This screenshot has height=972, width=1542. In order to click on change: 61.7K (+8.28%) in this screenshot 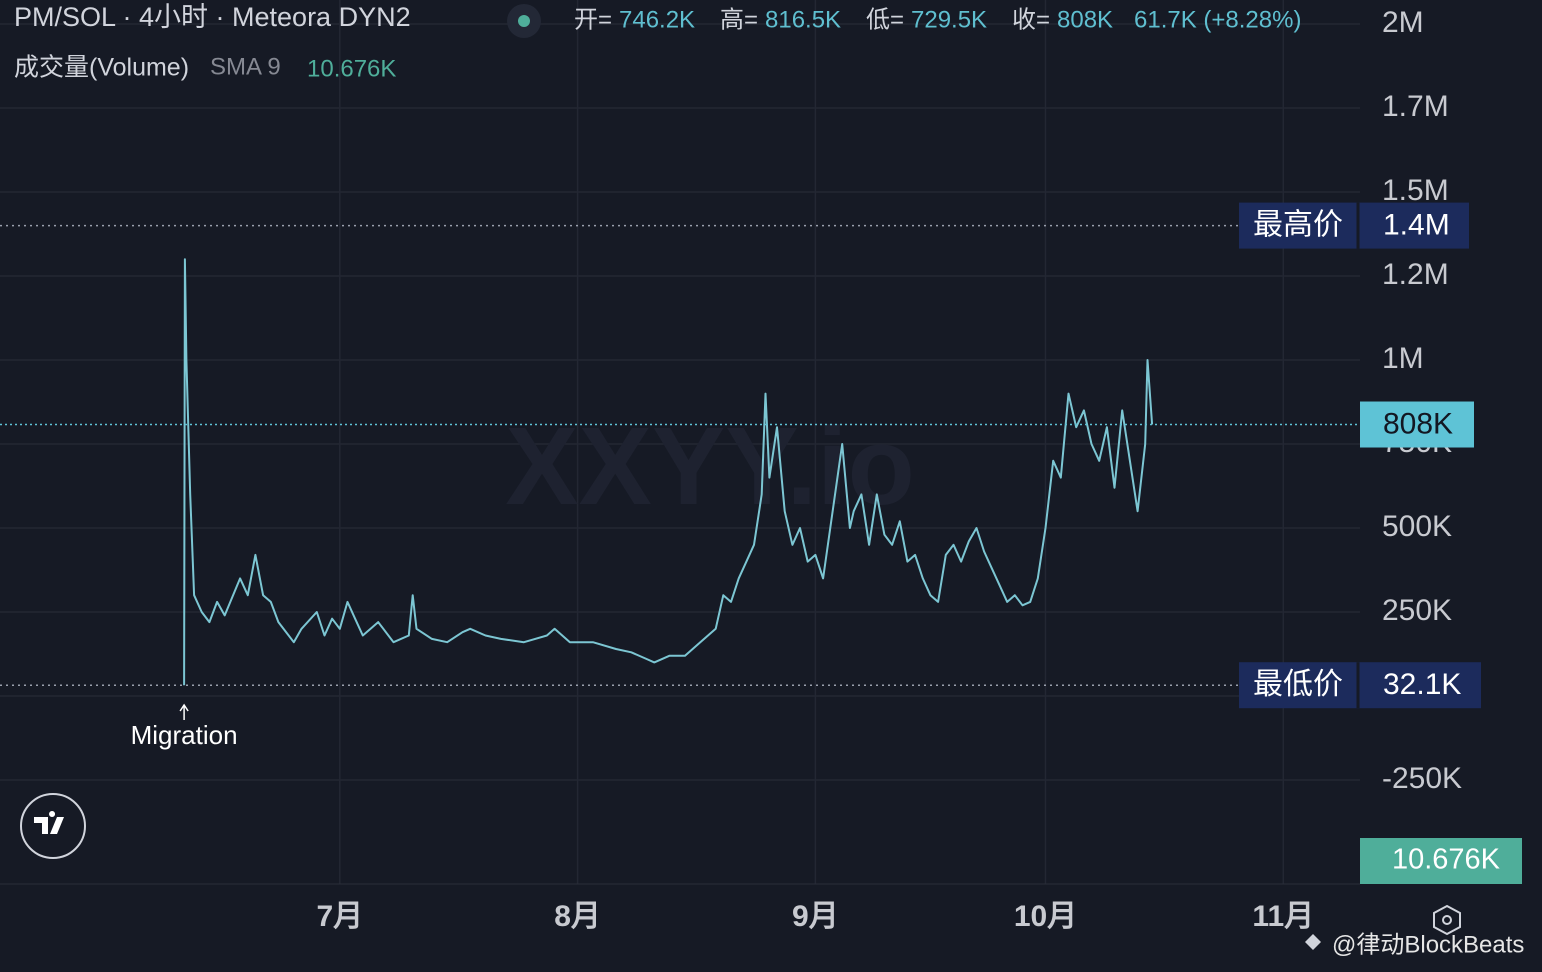, I will do `click(1217, 19)`.